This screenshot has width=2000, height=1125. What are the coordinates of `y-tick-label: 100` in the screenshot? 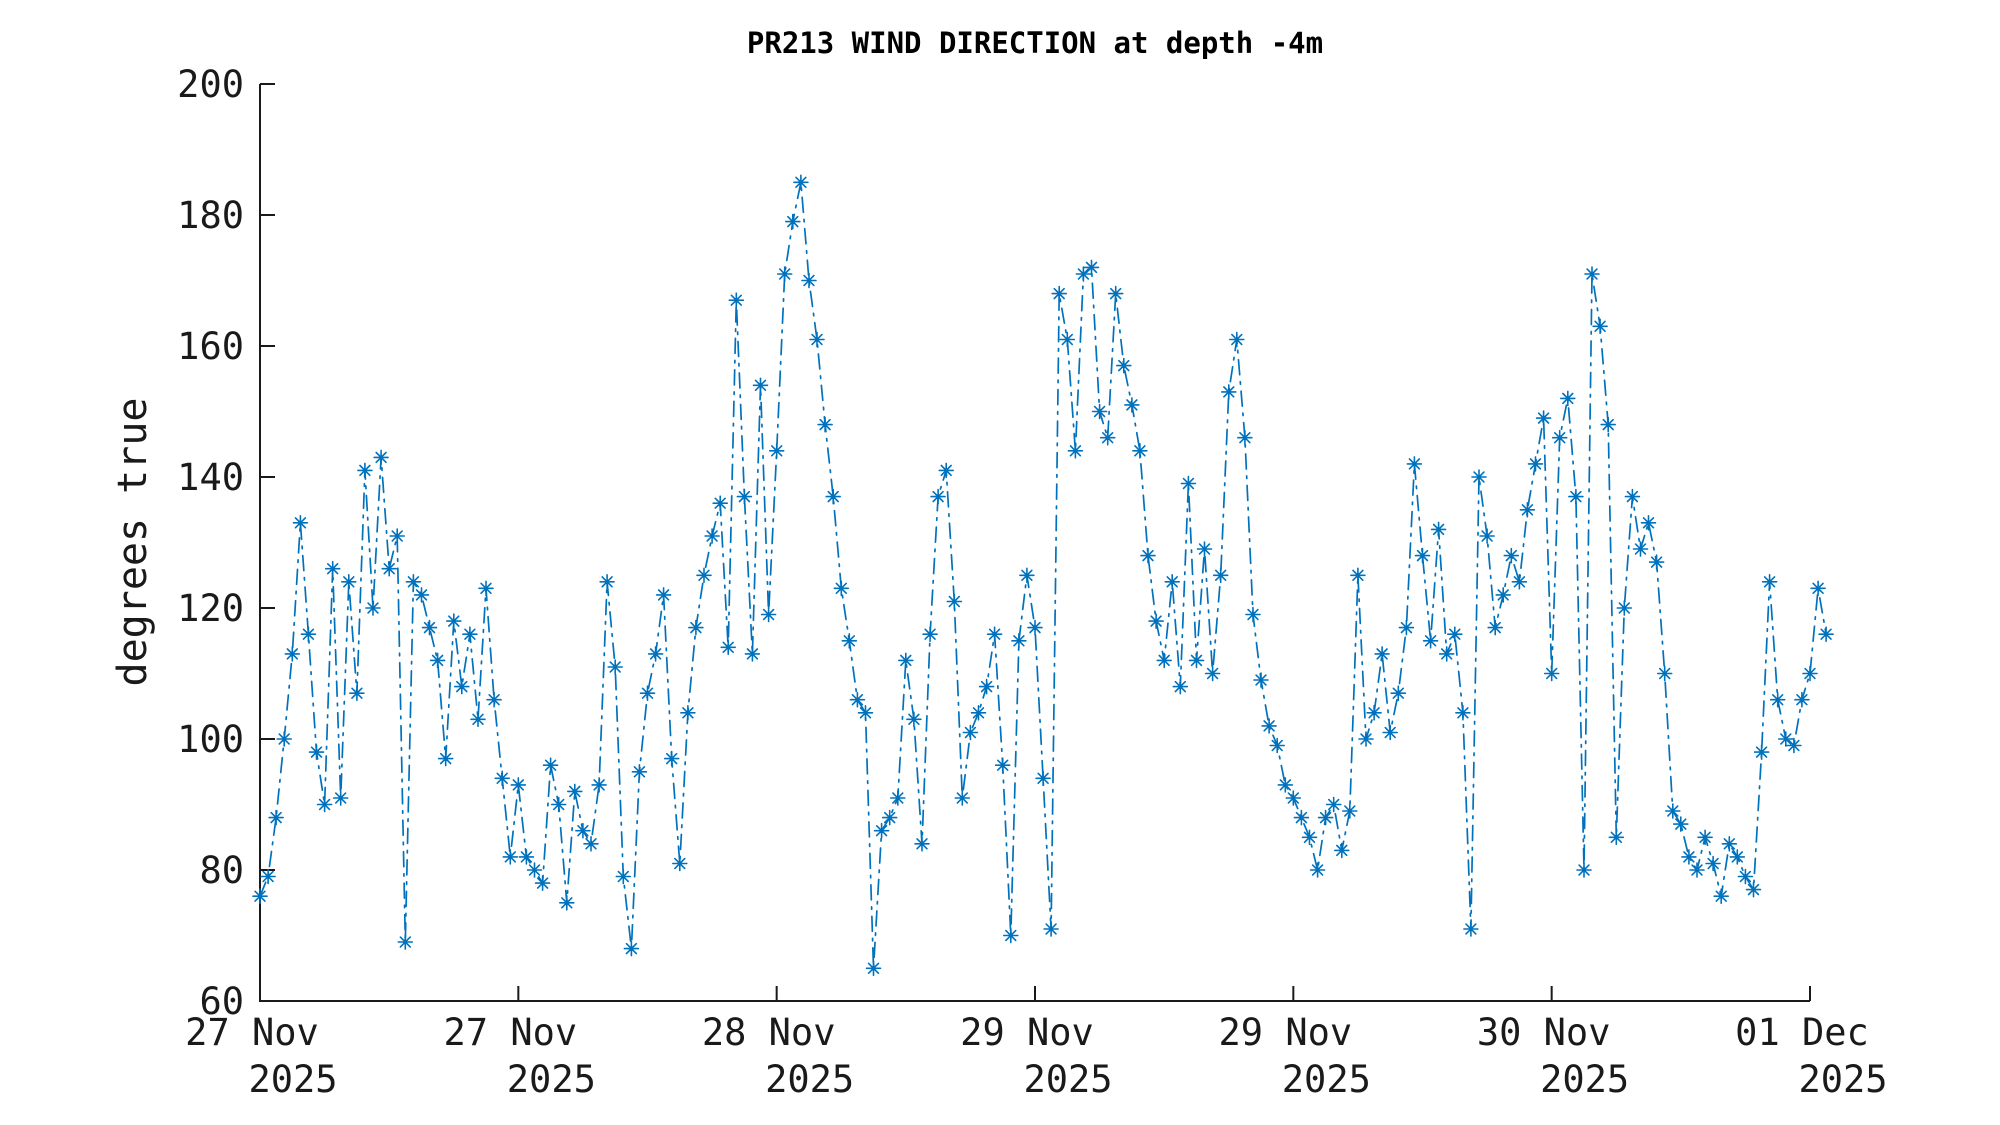 It's located at (210, 739).